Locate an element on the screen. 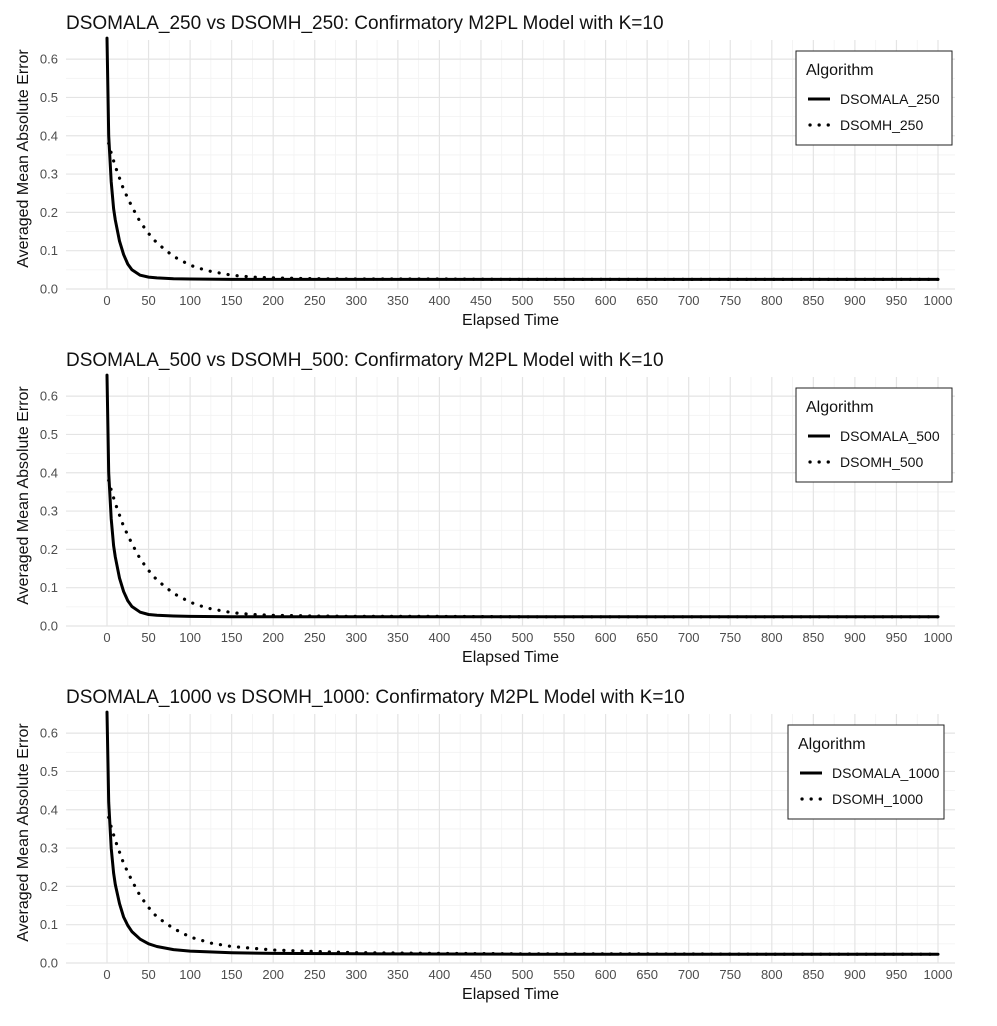 The image size is (997, 1026). legend-label: DSOMH_500 is located at coordinates (881, 462).